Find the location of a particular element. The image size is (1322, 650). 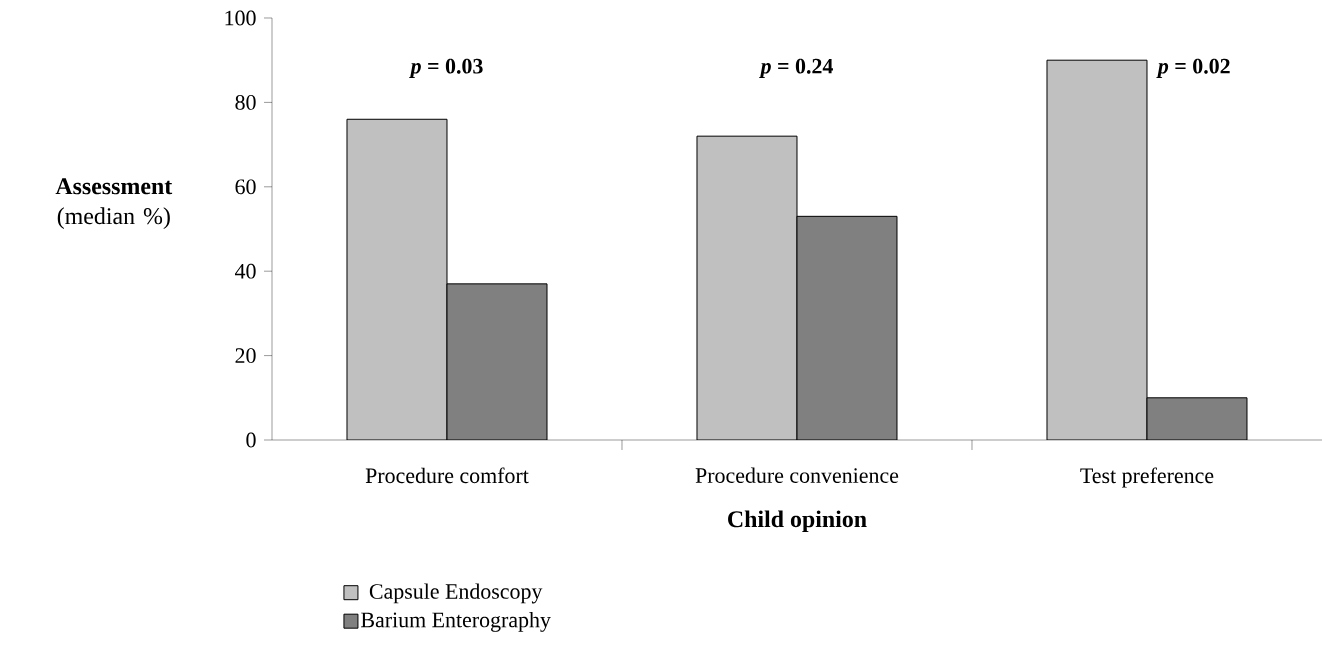

annotation: p = 0.03 is located at coordinates (446, 68).